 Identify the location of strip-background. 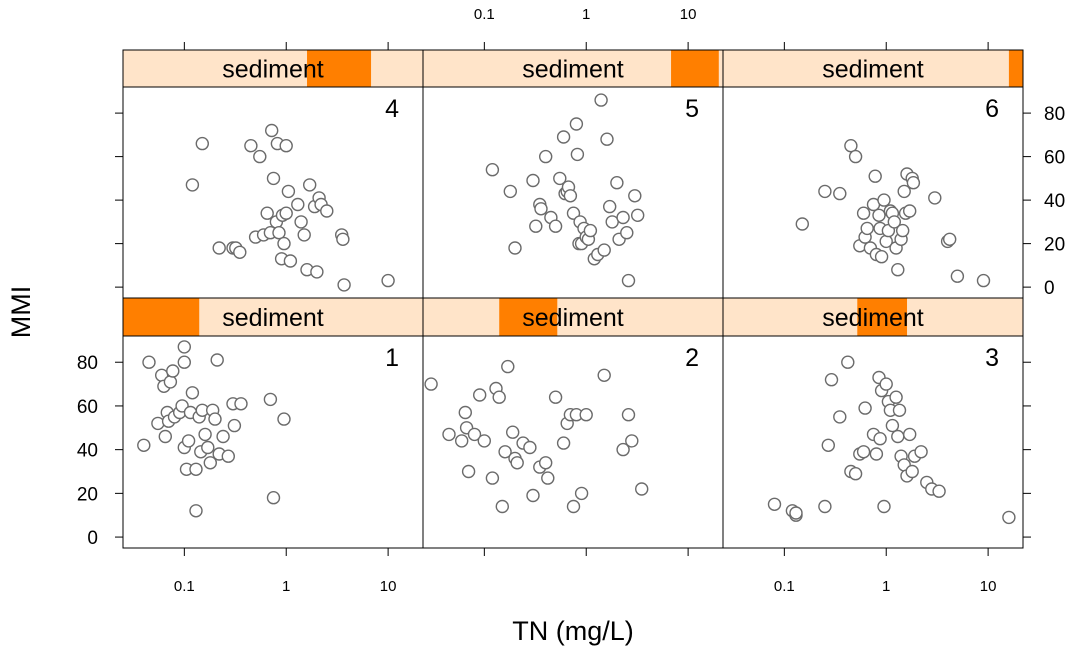
(573, 317).